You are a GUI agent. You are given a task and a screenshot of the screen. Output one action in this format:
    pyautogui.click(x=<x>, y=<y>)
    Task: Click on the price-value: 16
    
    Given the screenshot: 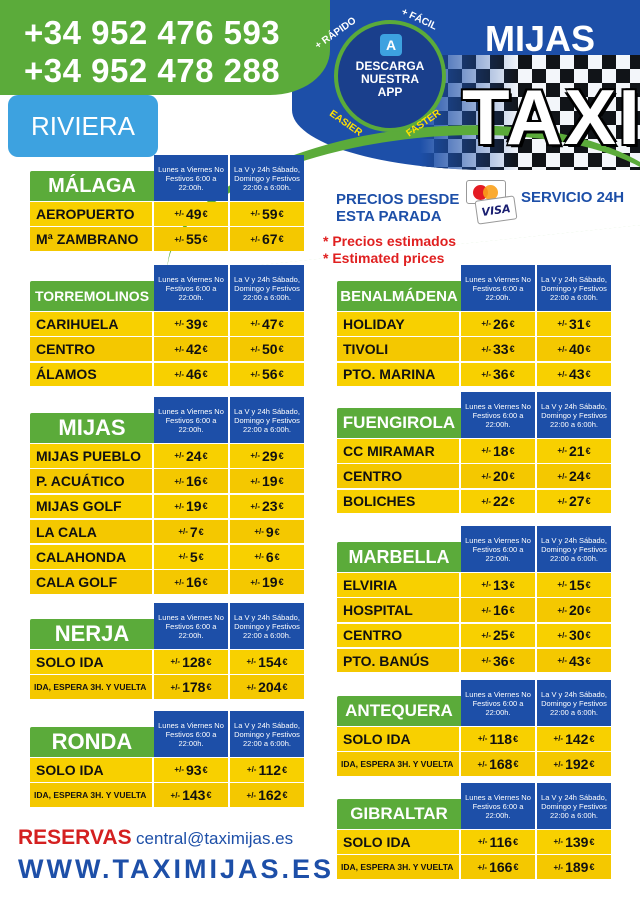 What is the action you would take?
    pyautogui.click(x=500, y=610)
    